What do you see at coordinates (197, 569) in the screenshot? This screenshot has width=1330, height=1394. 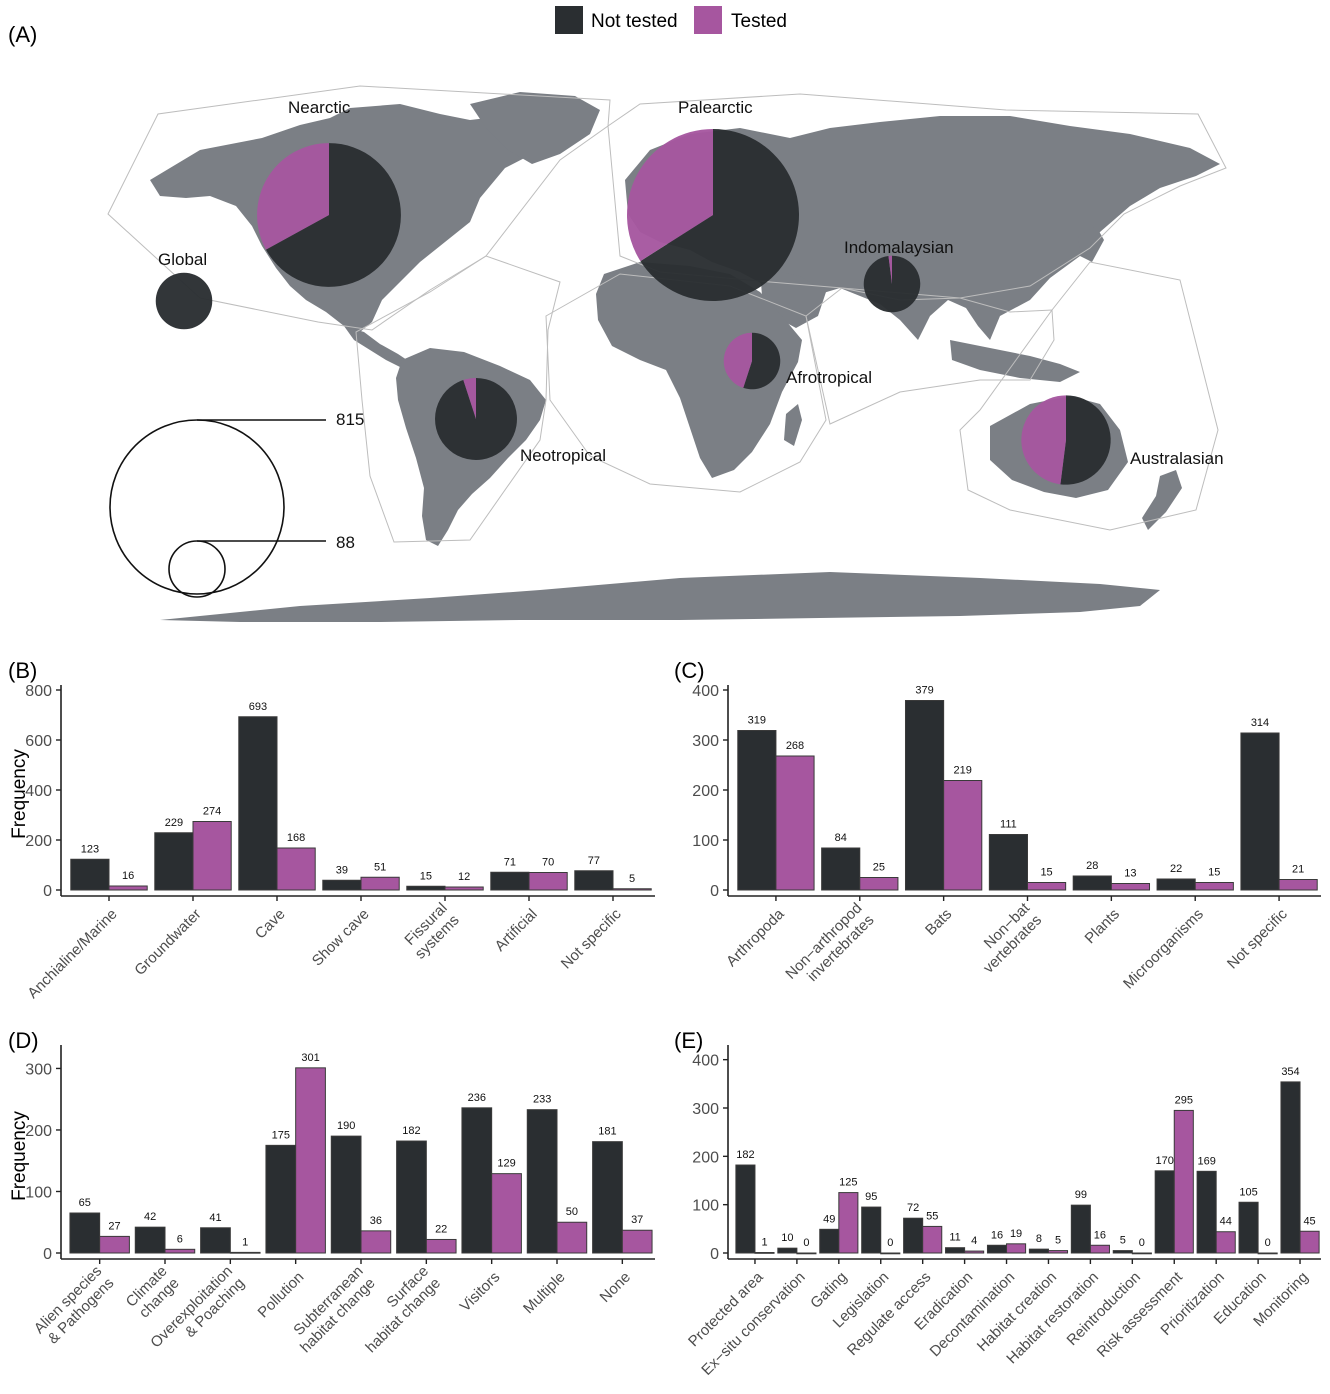 I see `size-legend-circle-small` at bounding box center [197, 569].